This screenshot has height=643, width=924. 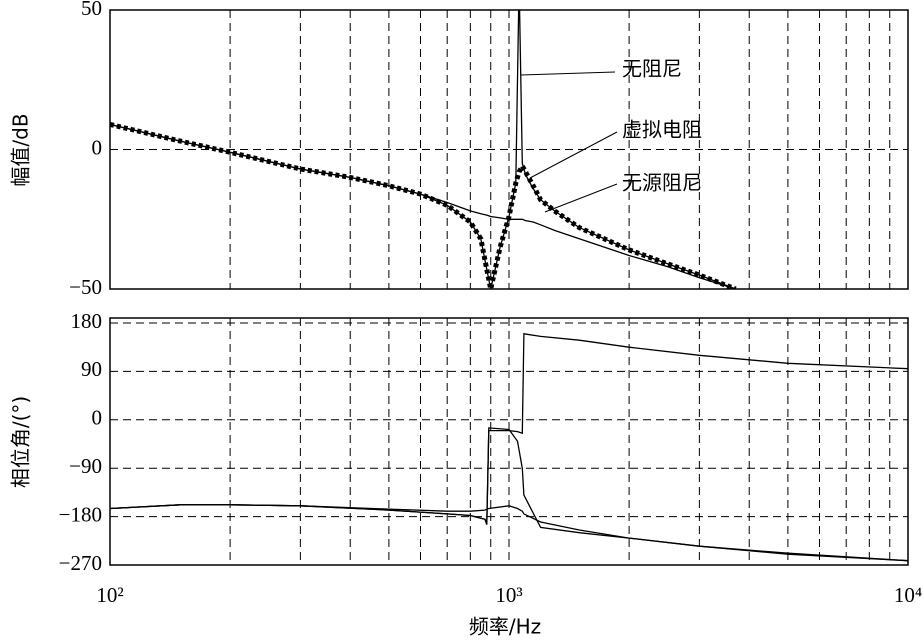 What do you see at coordinates (85, 466) in the screenshot?
I see `y-tick-label: −90` at bounding box center [85, 466].